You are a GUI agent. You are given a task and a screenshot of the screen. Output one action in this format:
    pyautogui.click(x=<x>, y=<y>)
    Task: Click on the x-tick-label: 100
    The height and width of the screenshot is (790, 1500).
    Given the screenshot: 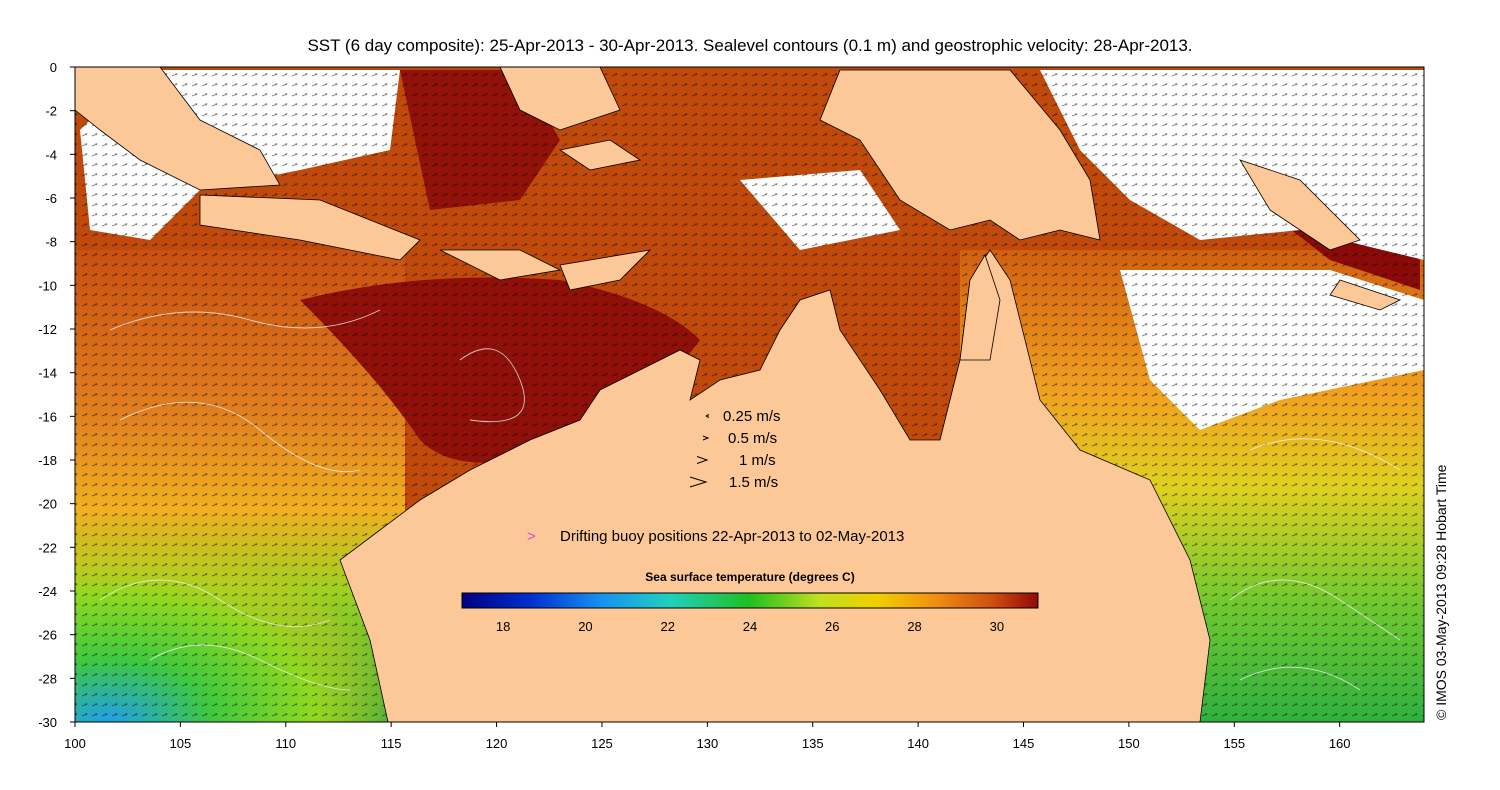 What is the action you would take?
    pyautogui.click(x=75, y=743)
    